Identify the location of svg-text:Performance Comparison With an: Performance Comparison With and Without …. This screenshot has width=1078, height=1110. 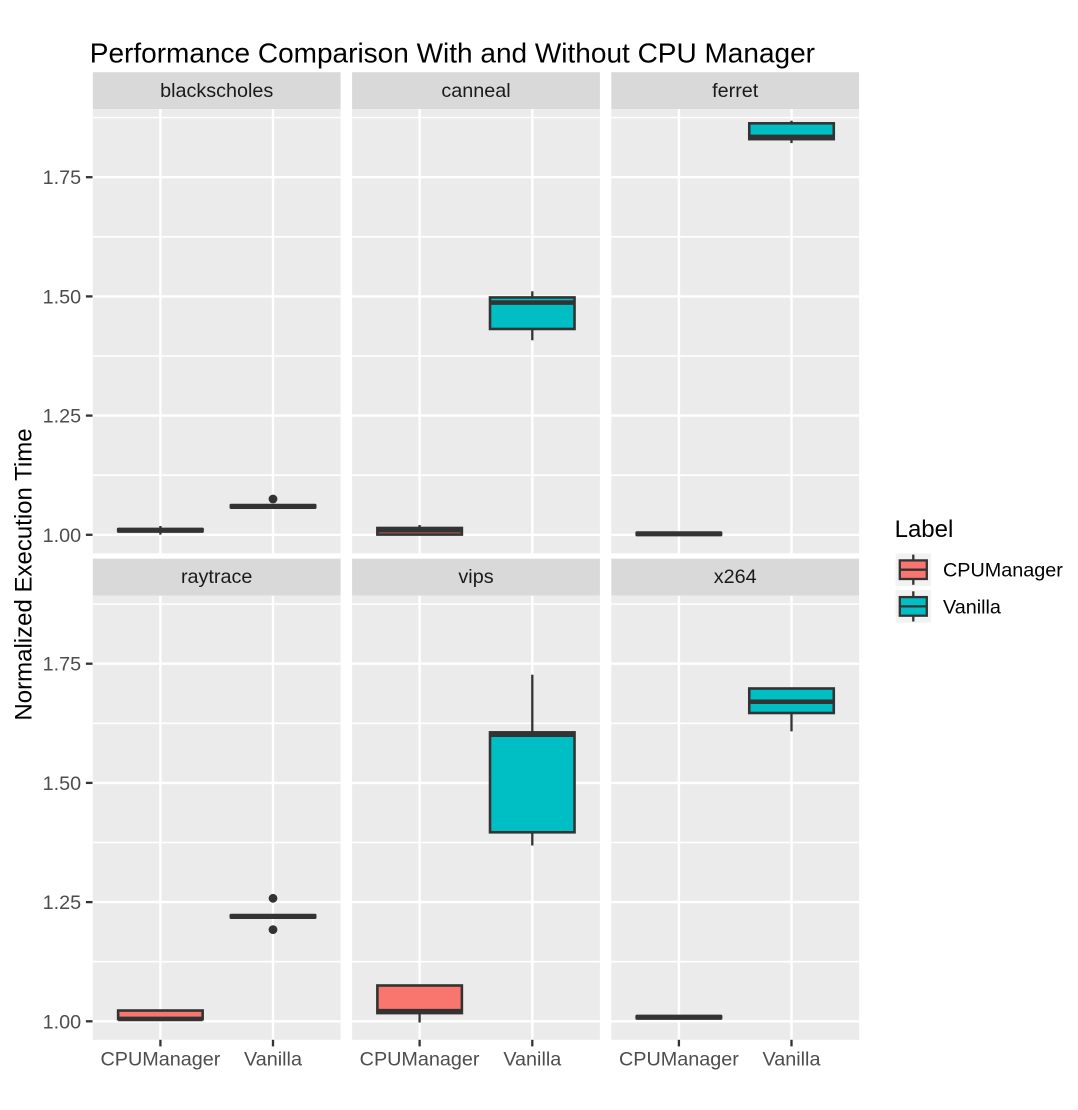
(452, 53).